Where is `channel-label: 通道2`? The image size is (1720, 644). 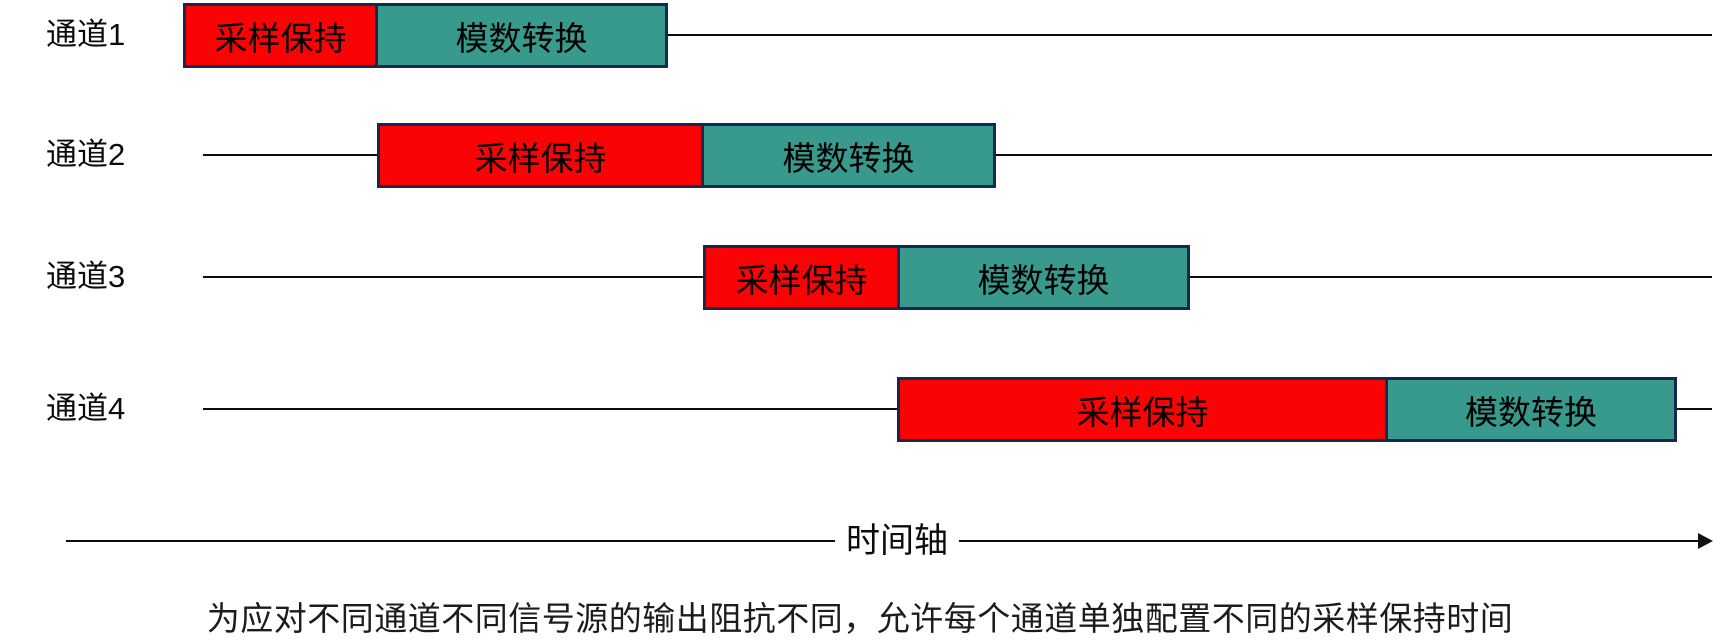
channel-label: 通道2 is located at coordinates (86, 154).